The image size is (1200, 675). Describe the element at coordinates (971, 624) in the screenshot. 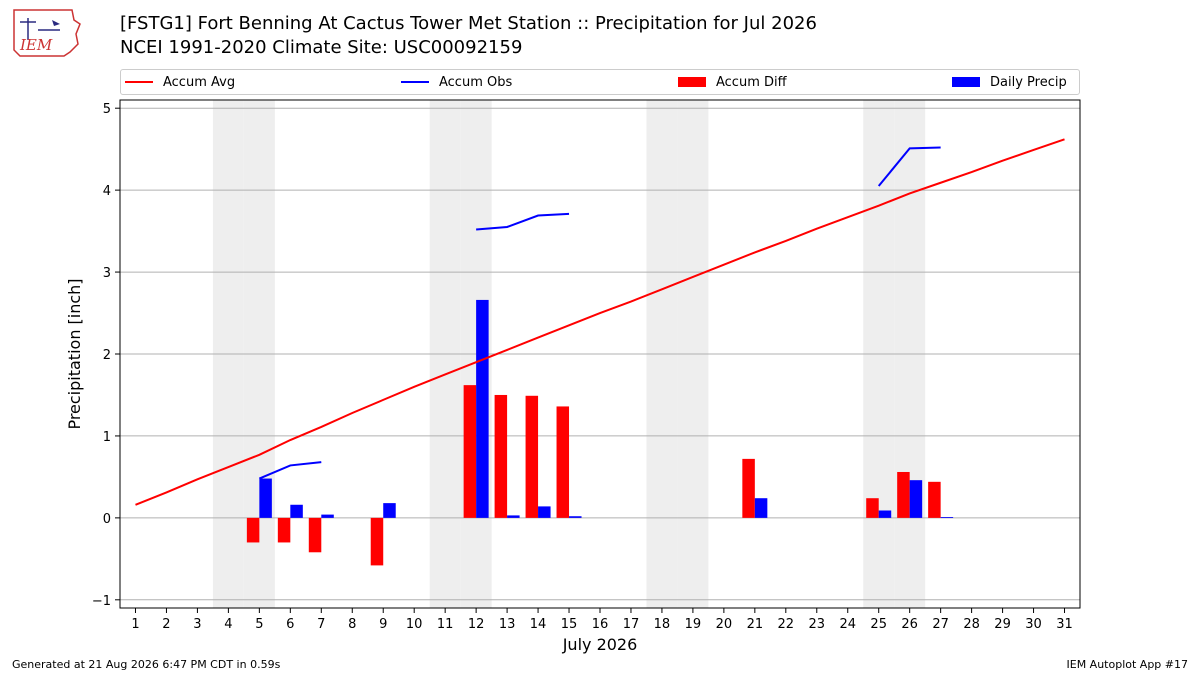

I see `x-tick-label: 28` at that location.